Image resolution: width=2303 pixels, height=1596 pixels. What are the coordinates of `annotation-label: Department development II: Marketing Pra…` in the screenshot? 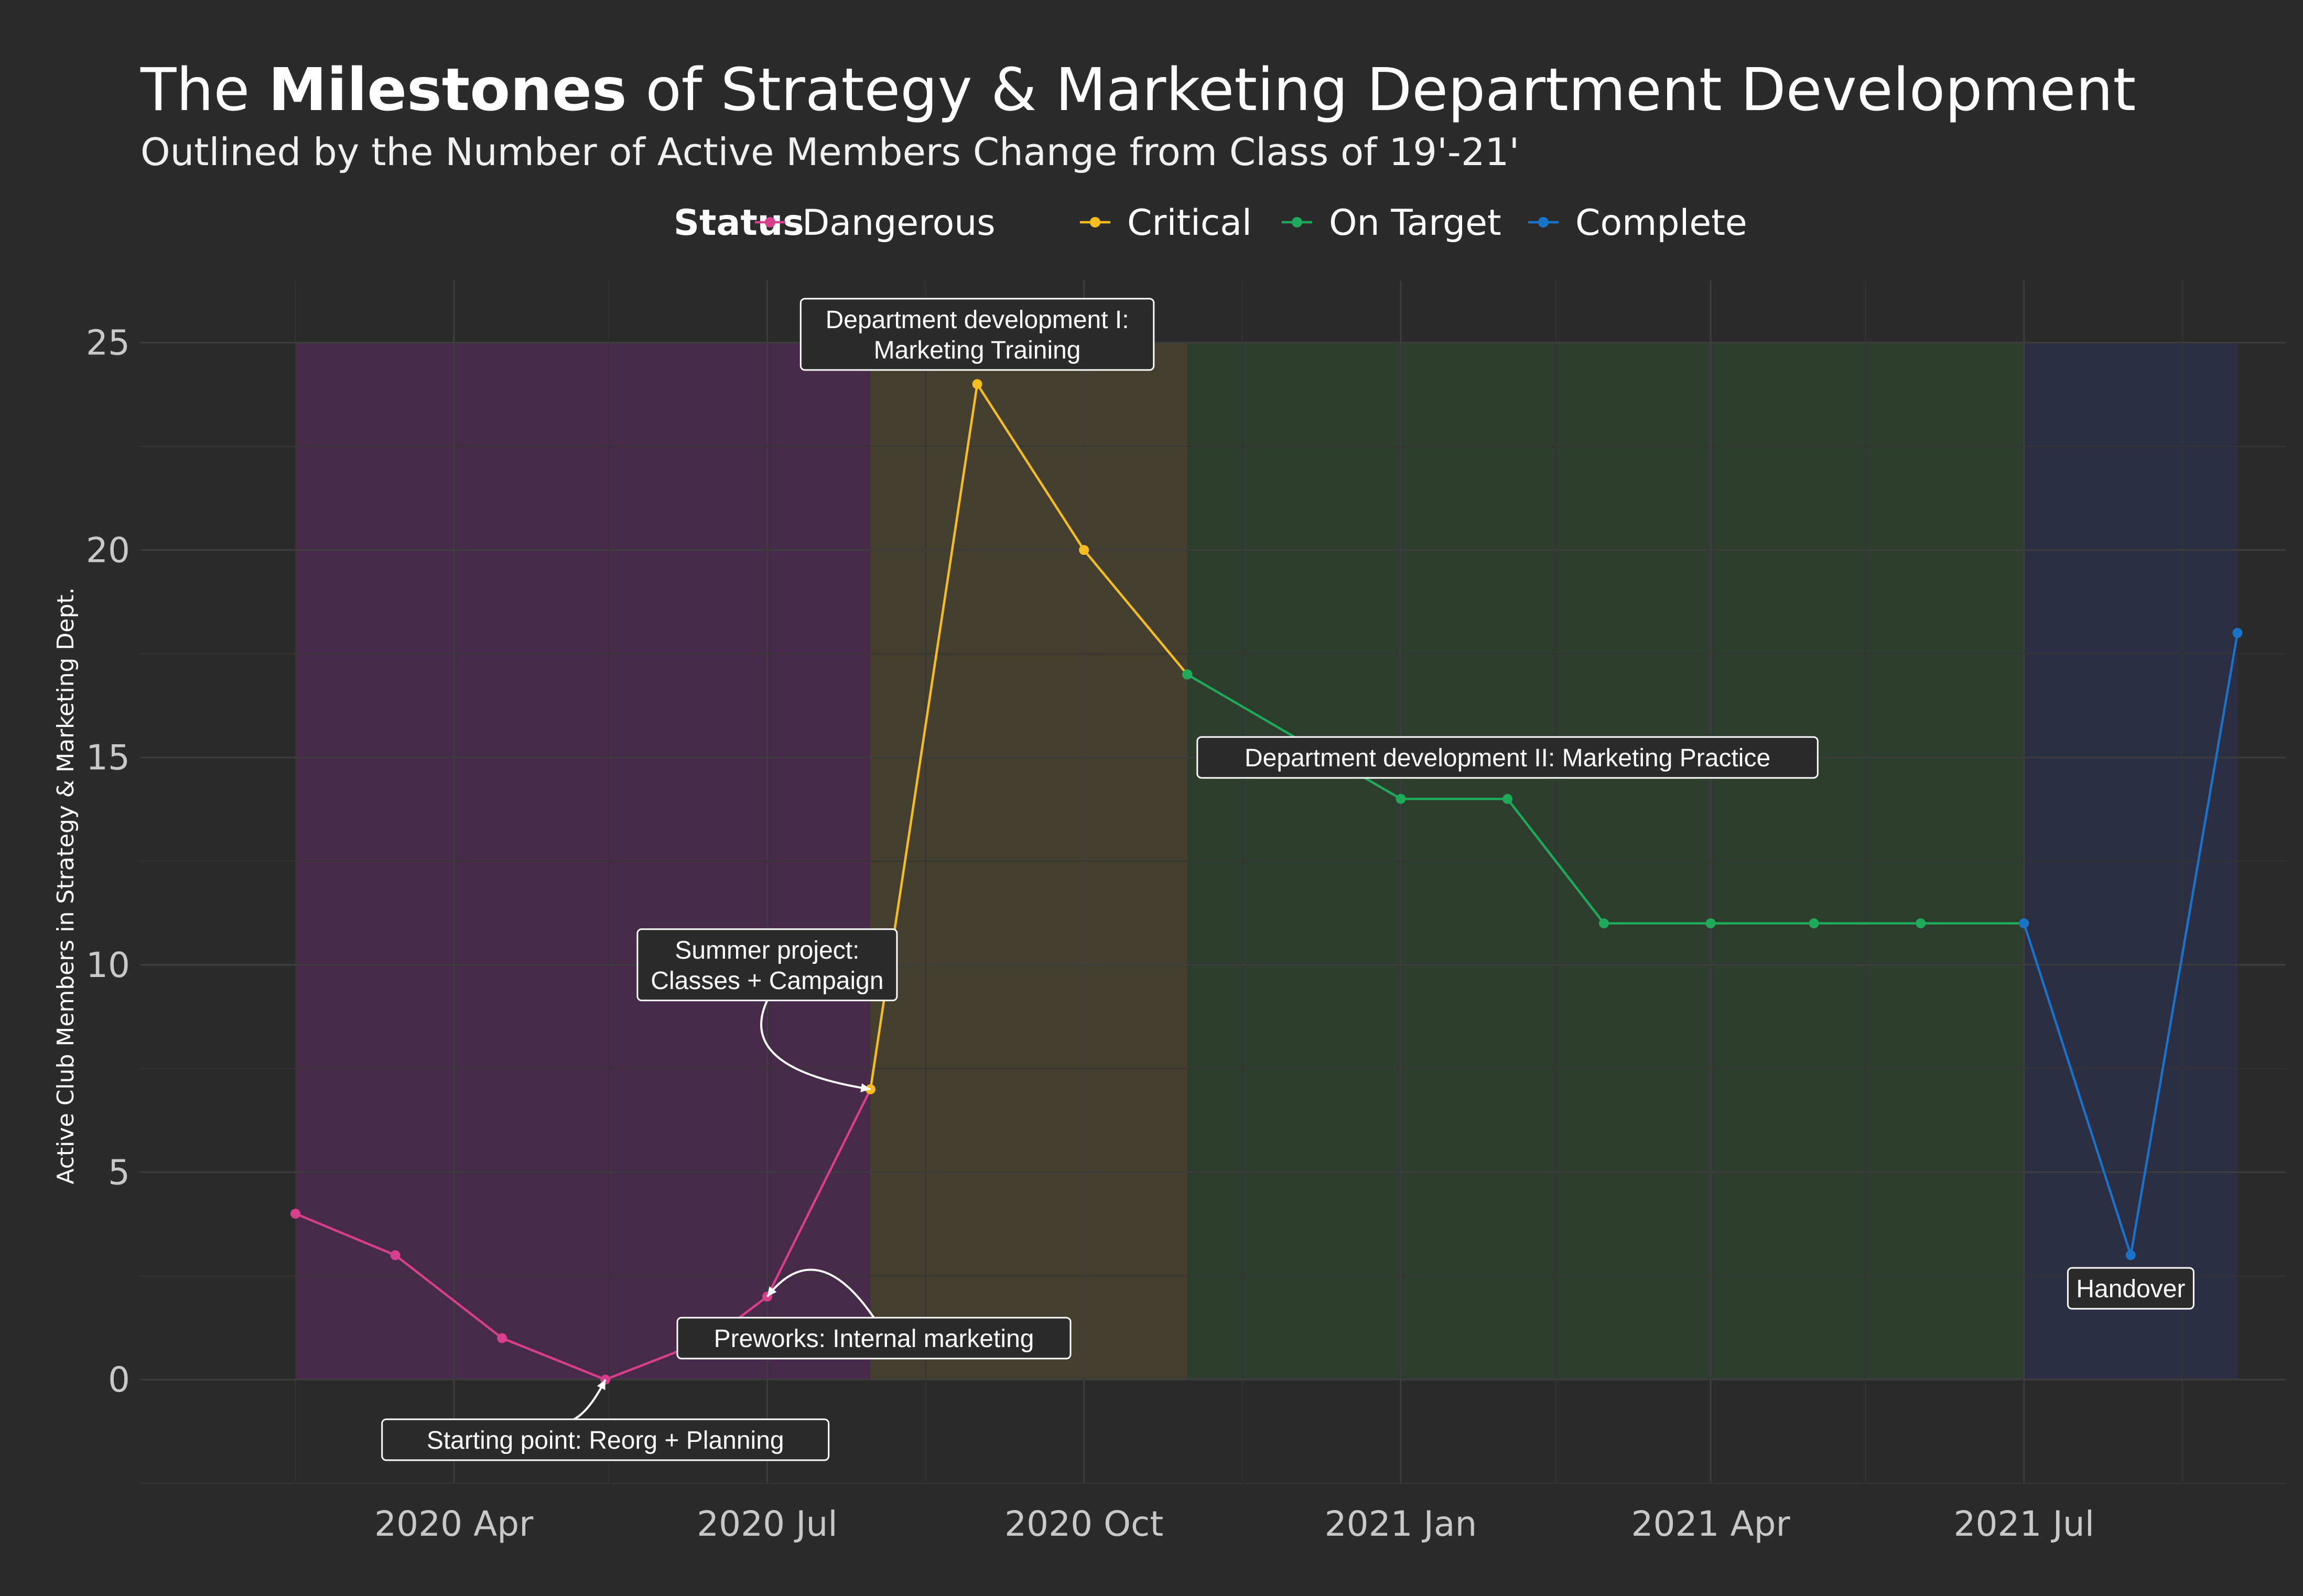 It's located at (1508, 758).